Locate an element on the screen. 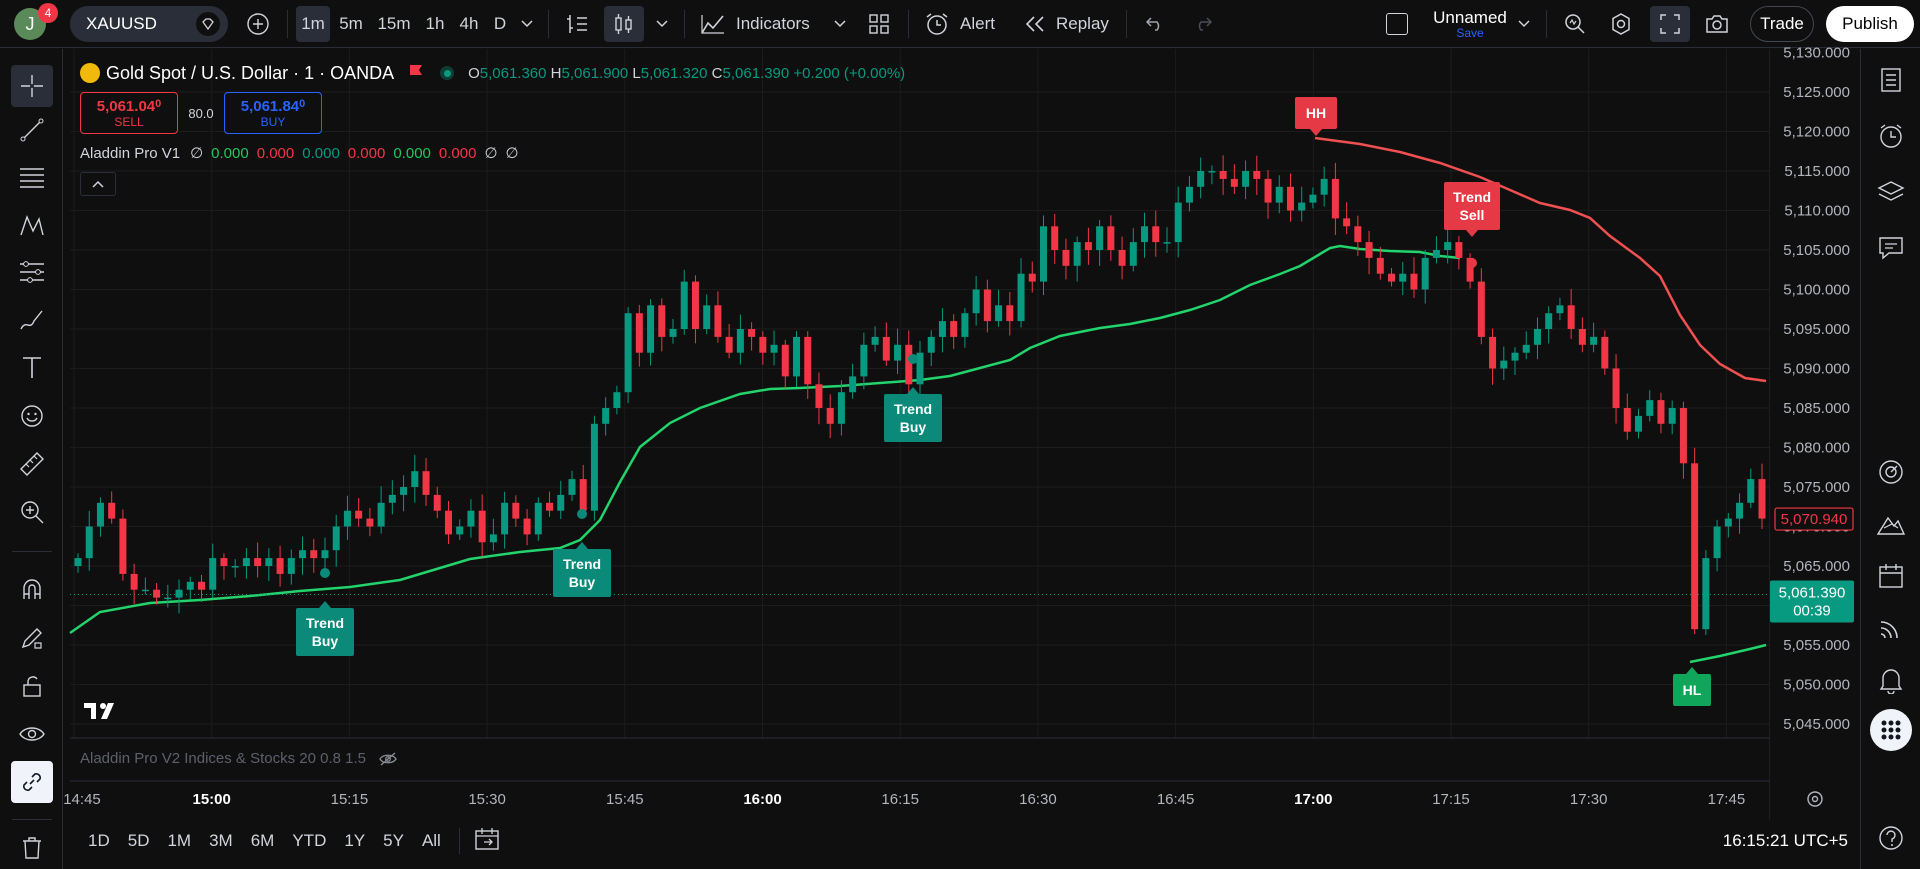 This screenshot has height=869, width=1920. buy-button: 5,061.840 BUY is located at coordinates (273, 113).